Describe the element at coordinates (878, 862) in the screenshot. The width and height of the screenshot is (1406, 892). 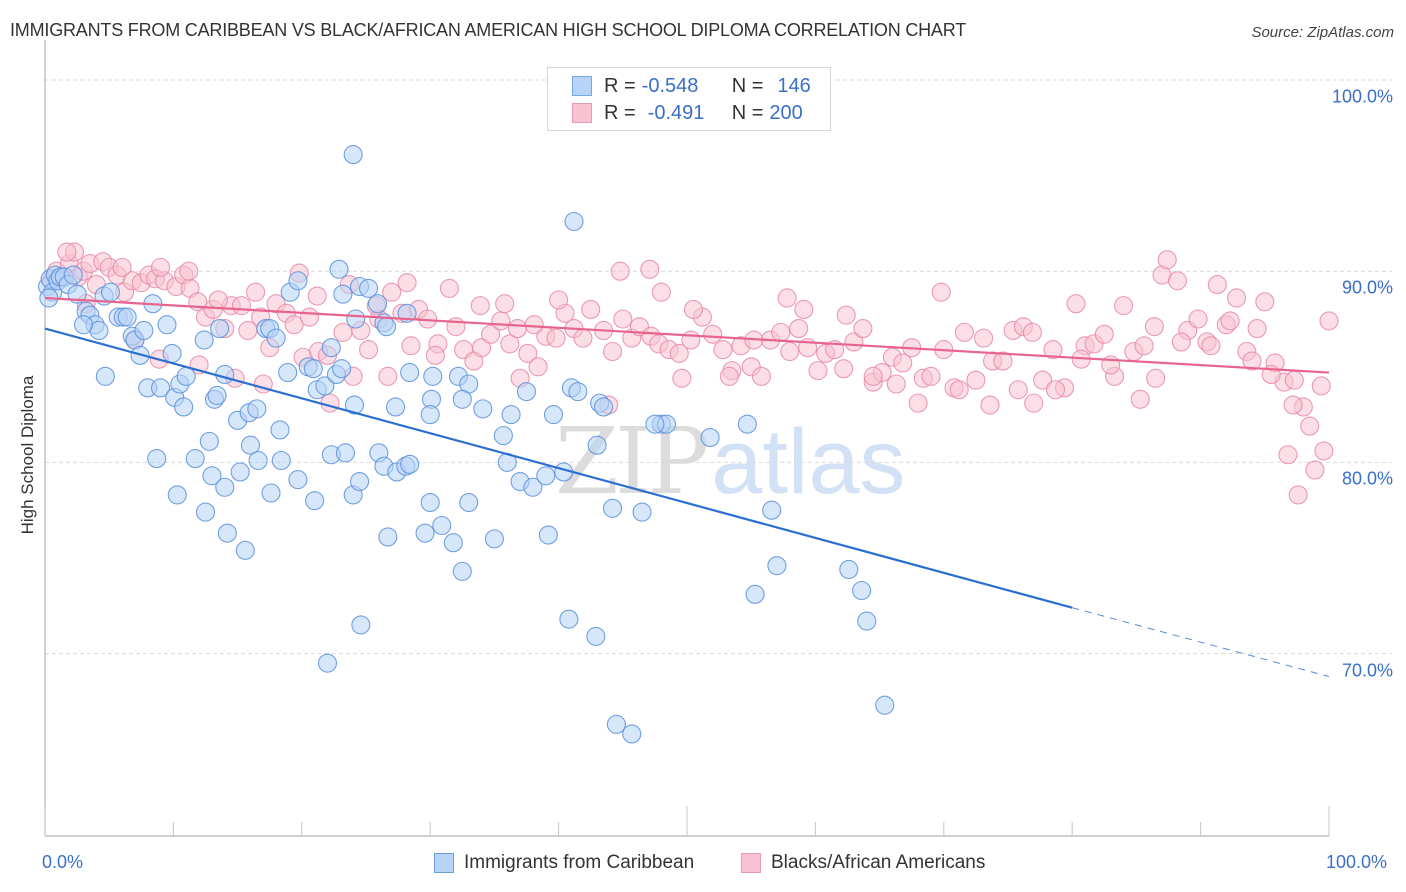
I see `legend-label: Blacks/African Americans` at that location.